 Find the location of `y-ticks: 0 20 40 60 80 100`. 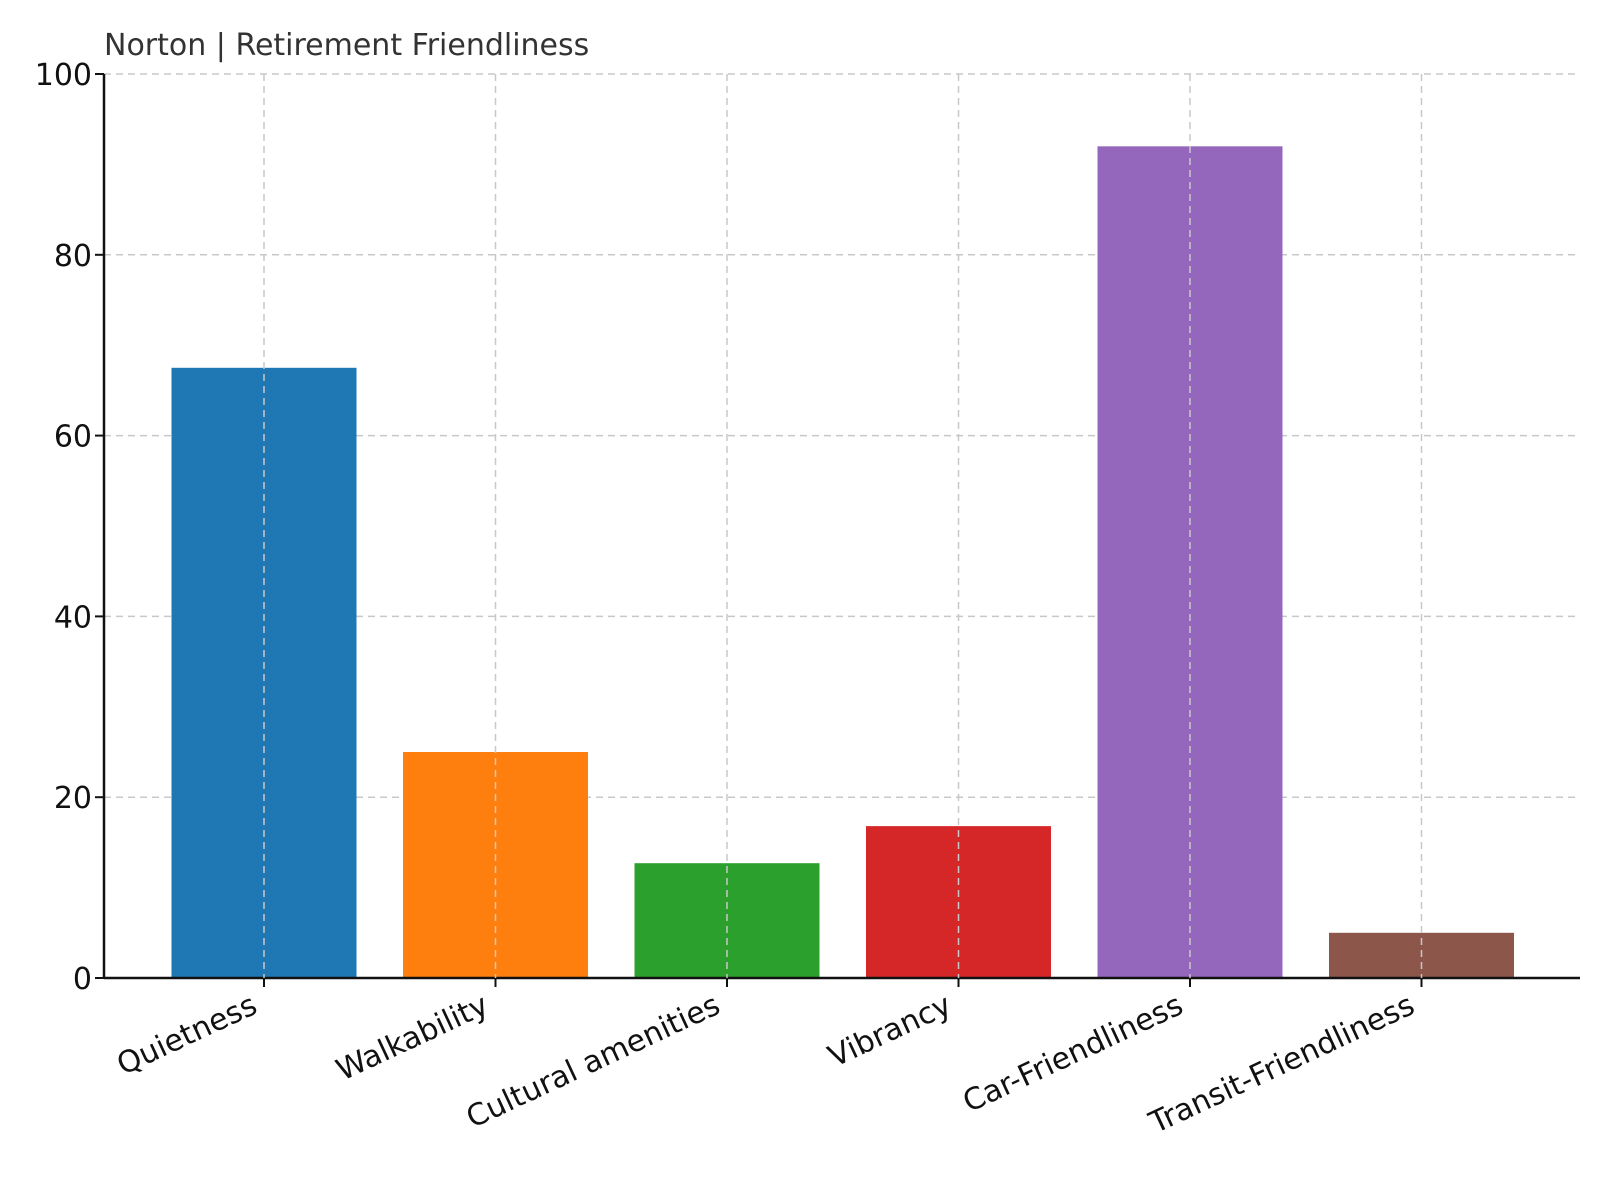

y-ticks: 0 20 40 60 80 100 is located at coordinates (69, 527).